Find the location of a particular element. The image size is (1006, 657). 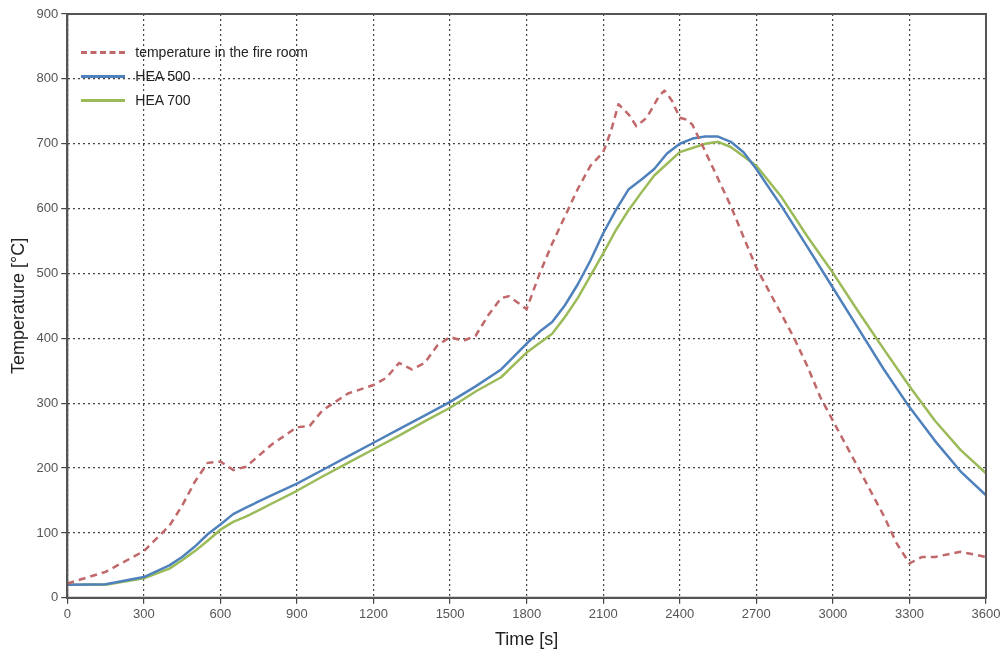

y-axis-title: Temperature [°C] is located at coordinates (17, 306).